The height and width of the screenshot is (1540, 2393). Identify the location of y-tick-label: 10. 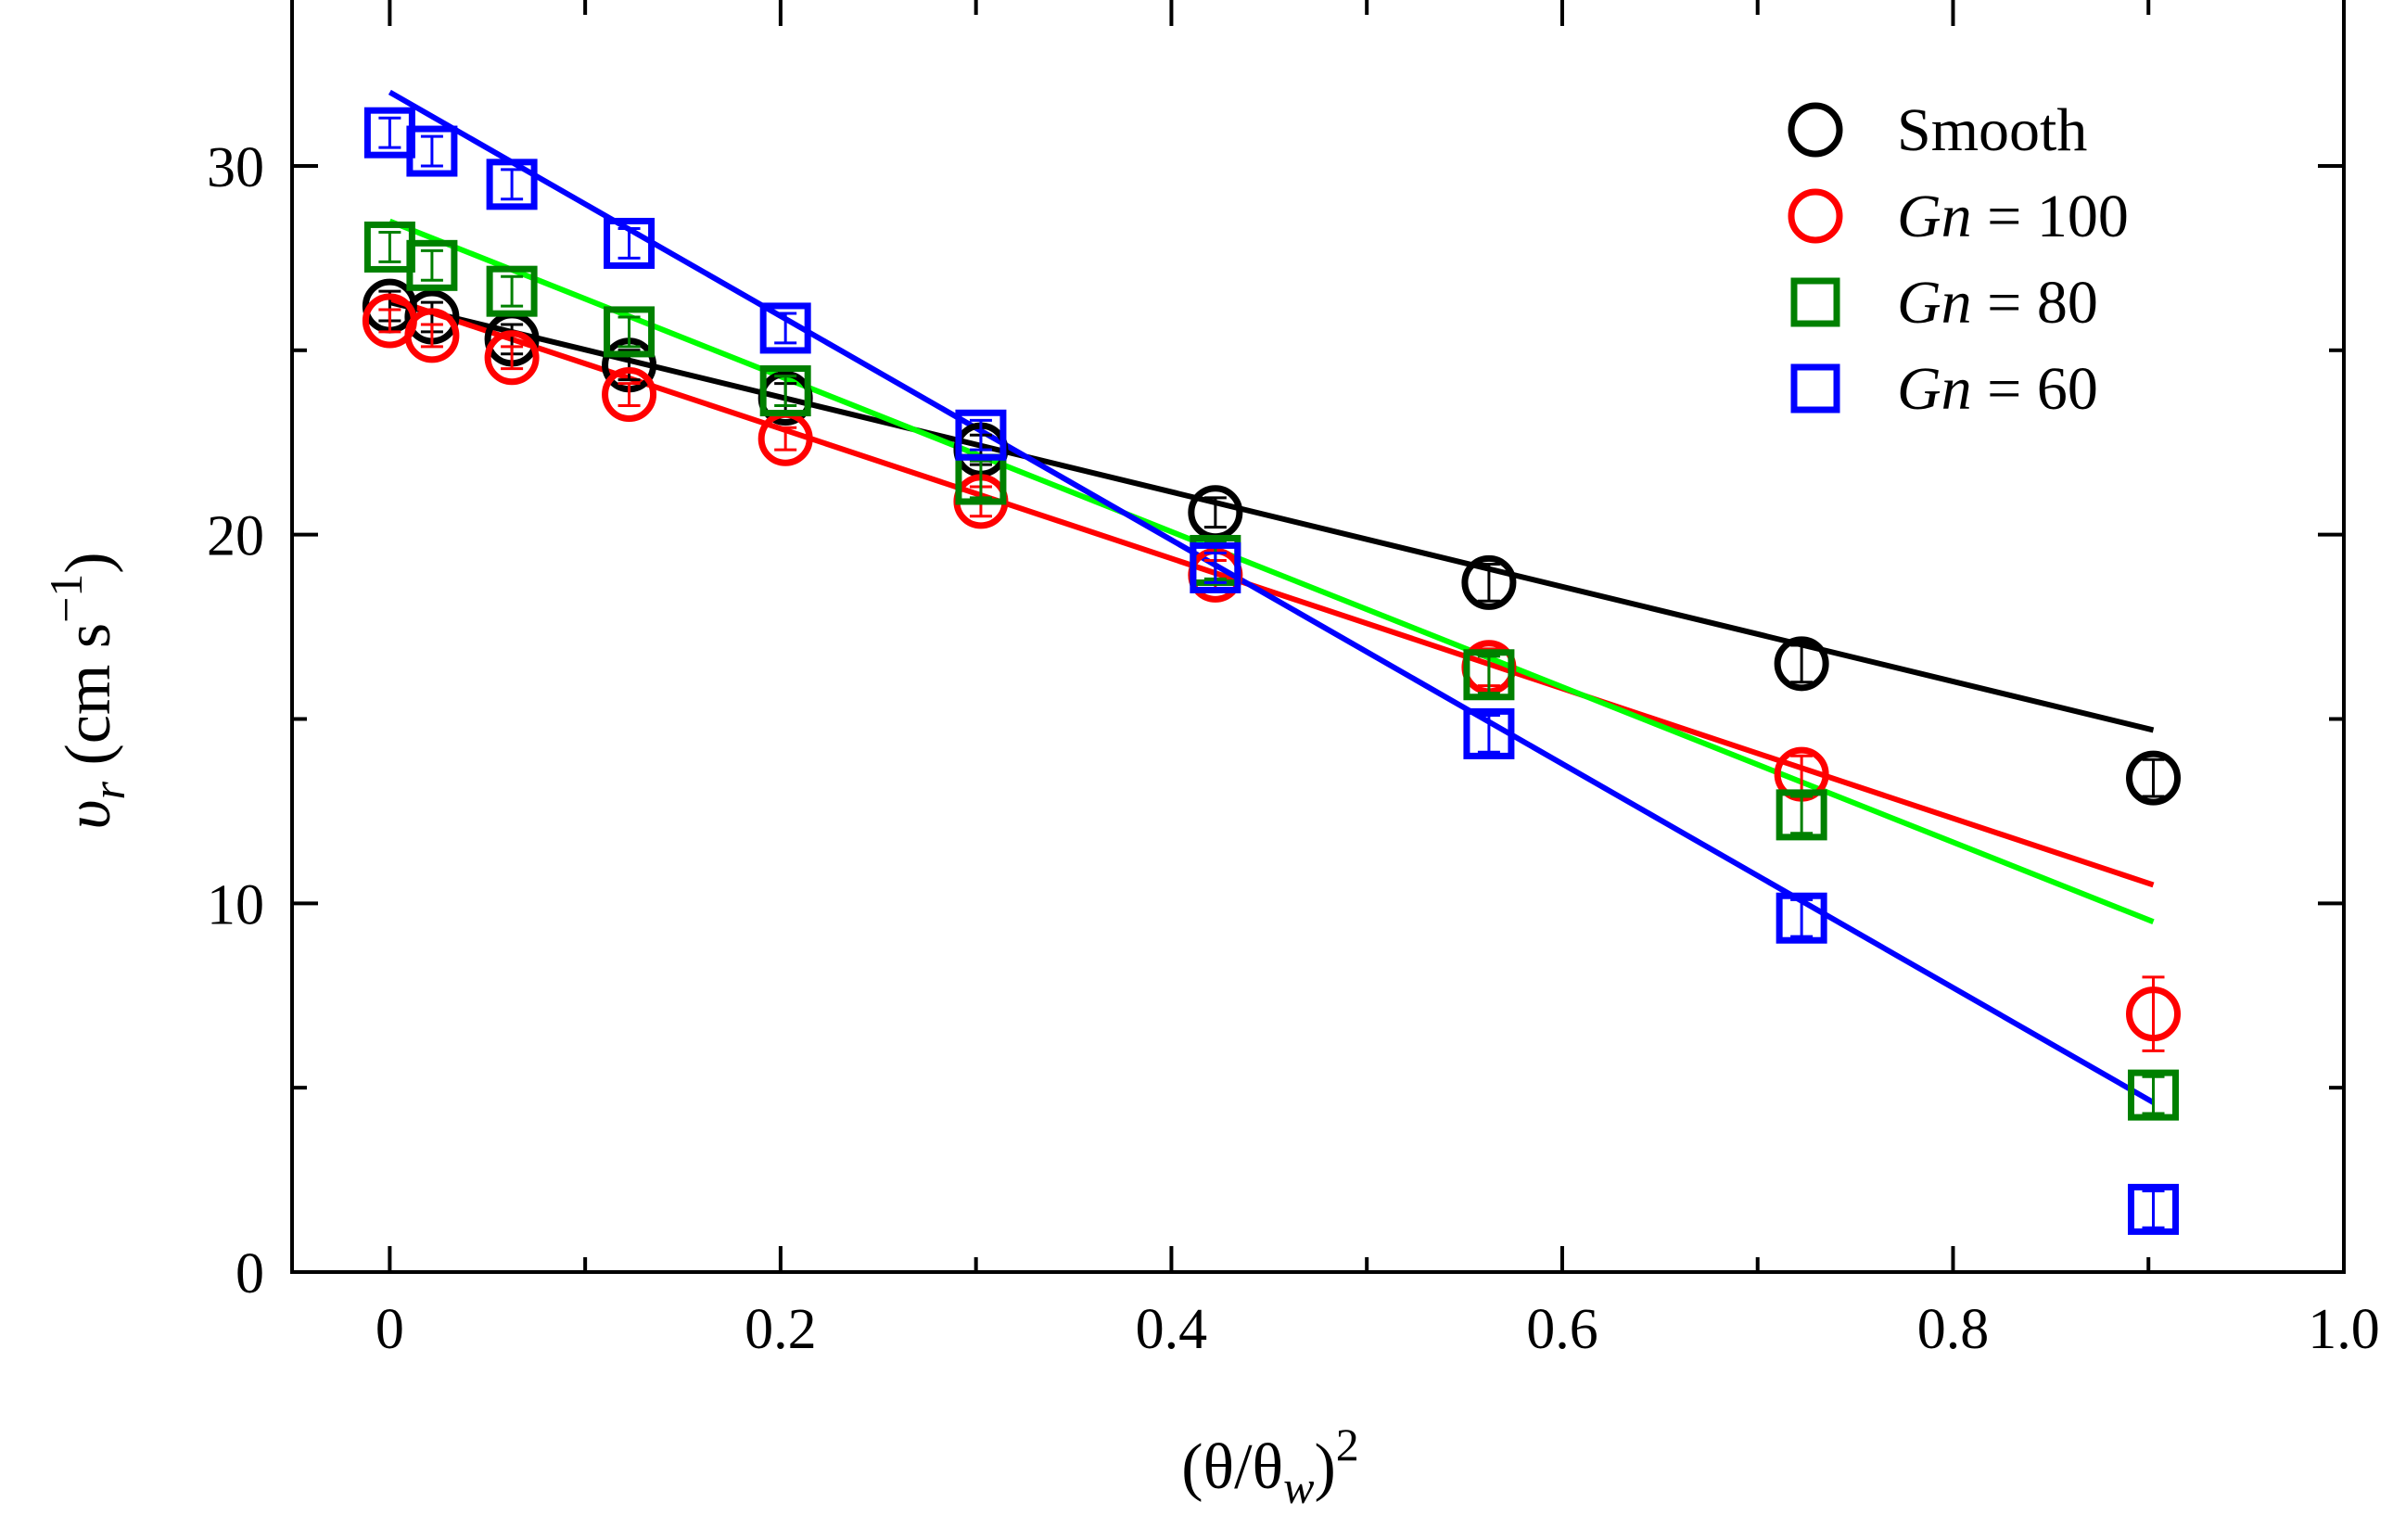
(235, 904).